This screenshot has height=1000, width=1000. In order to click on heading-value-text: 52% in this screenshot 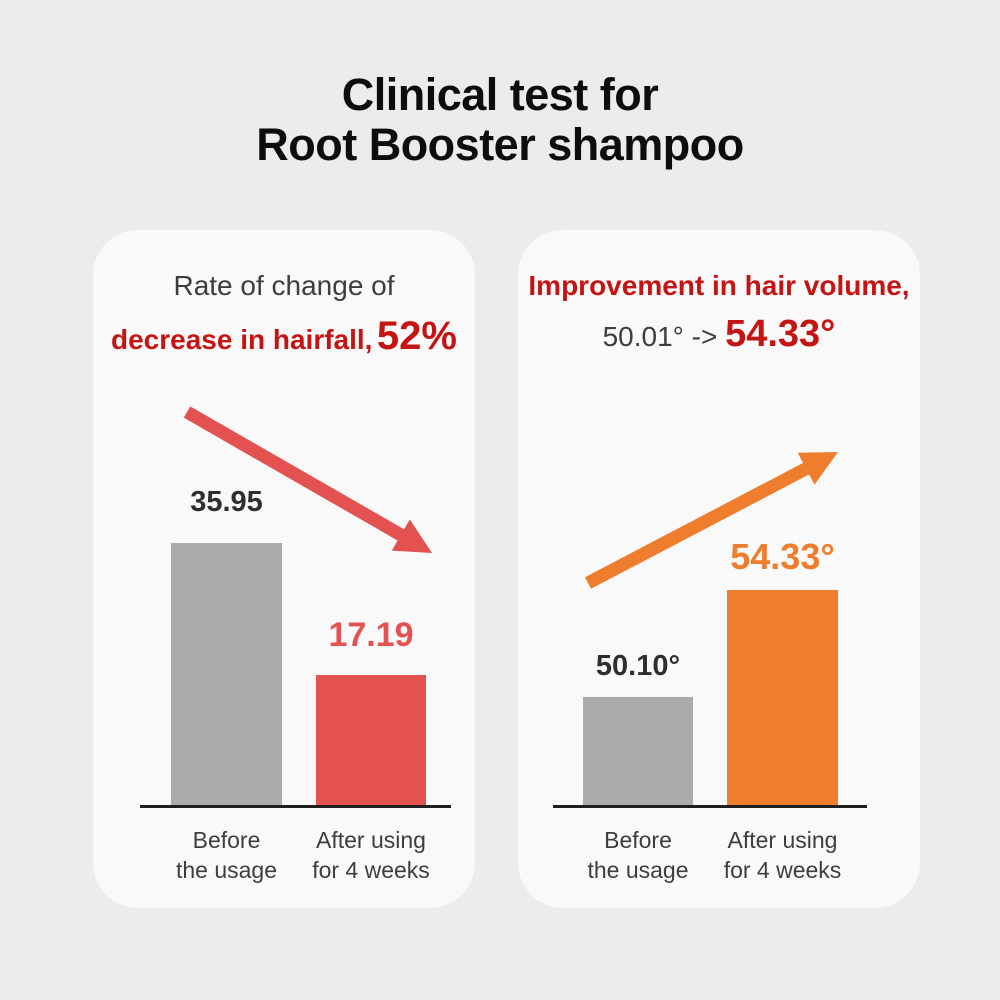, I will do `click(416, 335)`.